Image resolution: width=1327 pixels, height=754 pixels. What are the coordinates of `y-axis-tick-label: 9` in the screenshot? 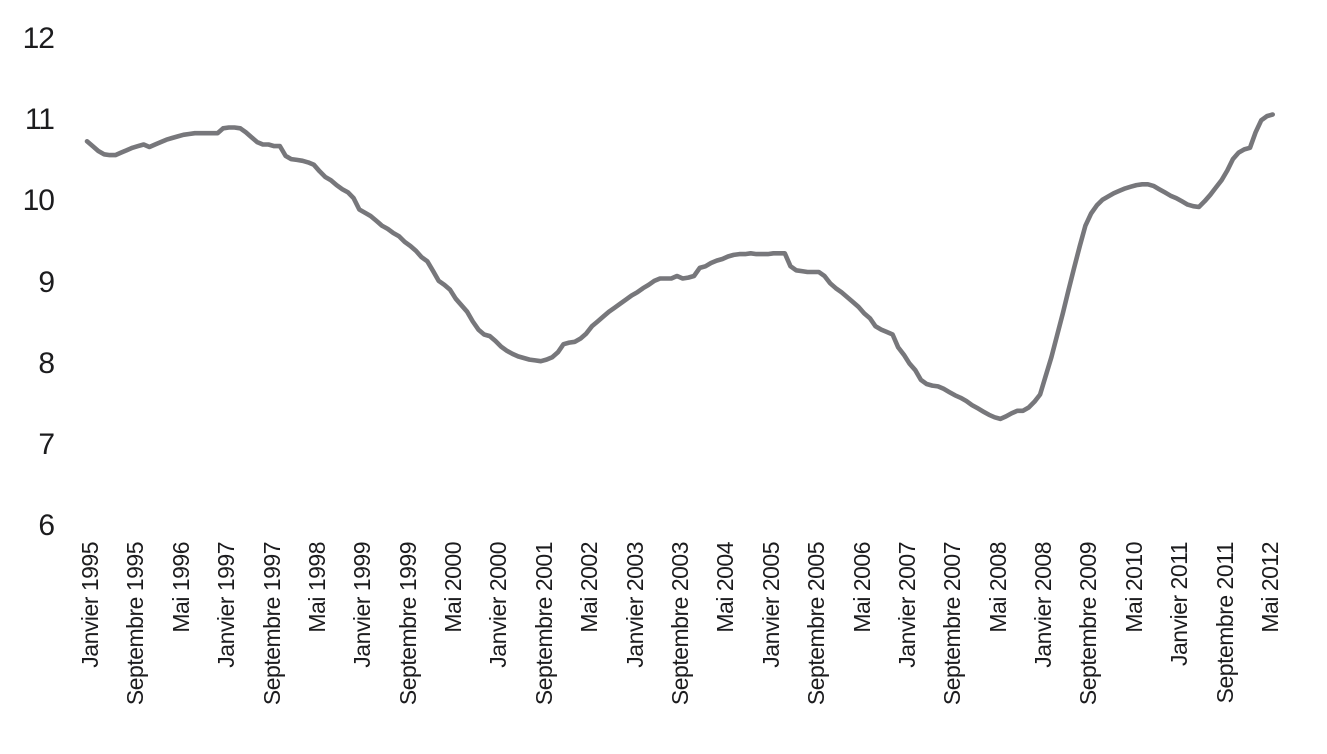 It's located at (46, 282).